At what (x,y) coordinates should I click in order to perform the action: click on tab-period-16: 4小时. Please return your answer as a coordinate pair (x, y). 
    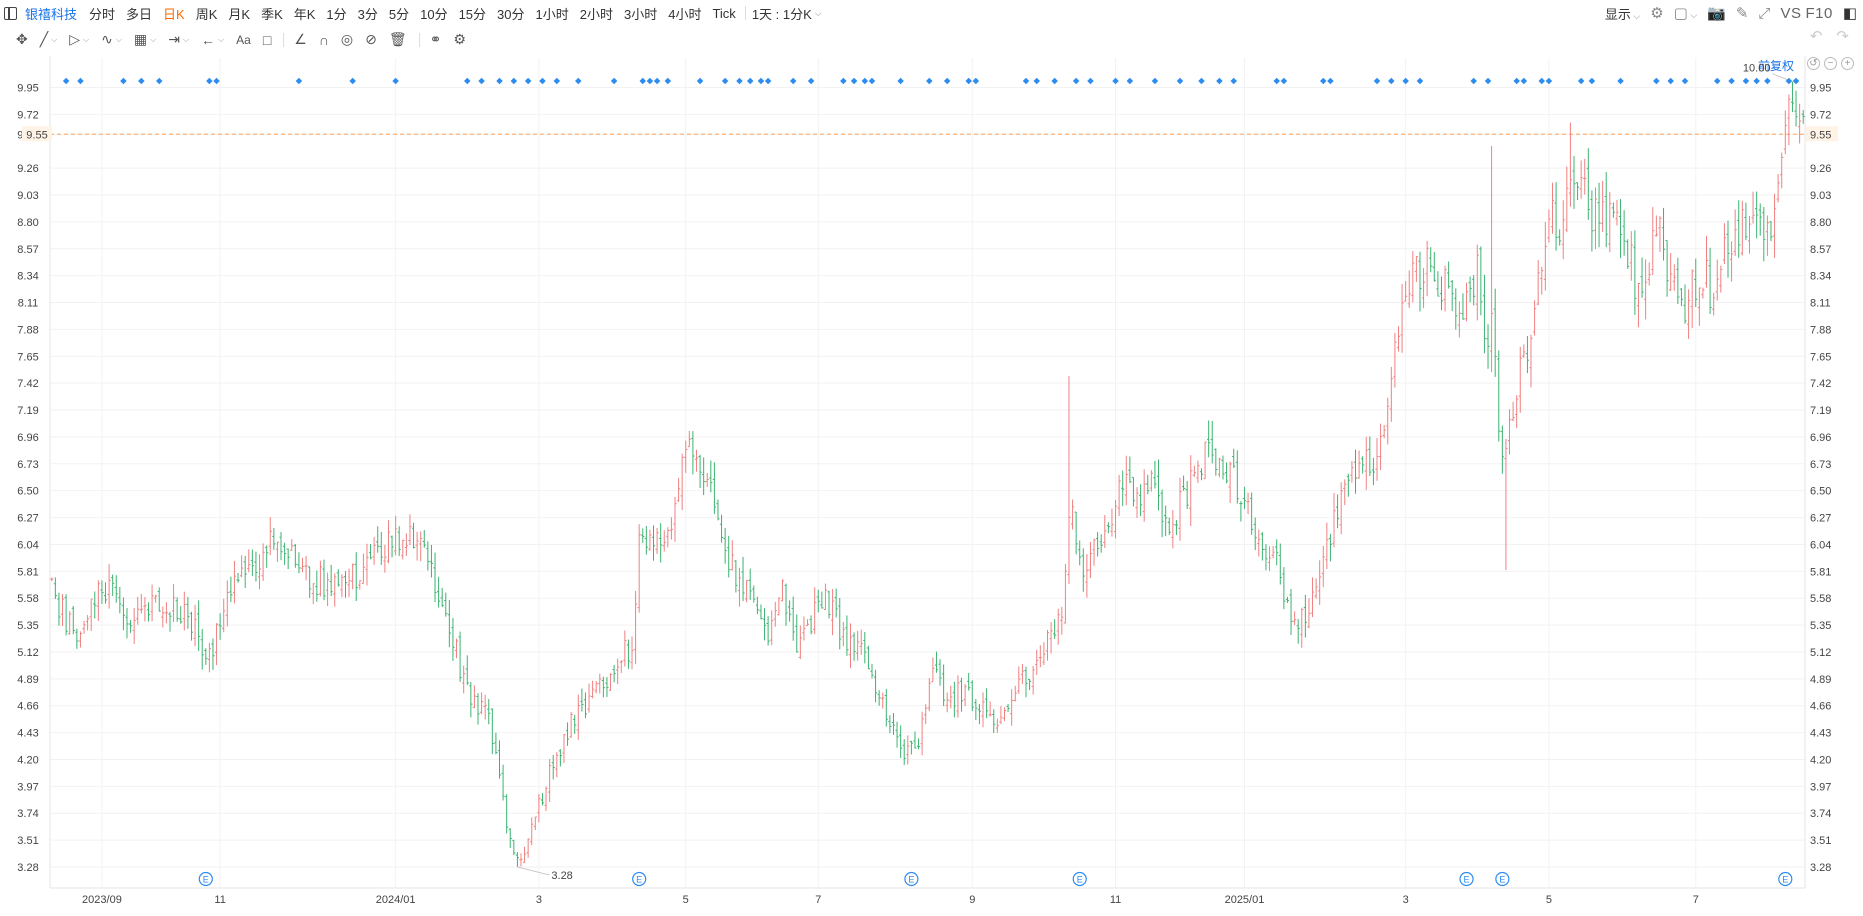
    Looking at the image, I should click on (685, 14).